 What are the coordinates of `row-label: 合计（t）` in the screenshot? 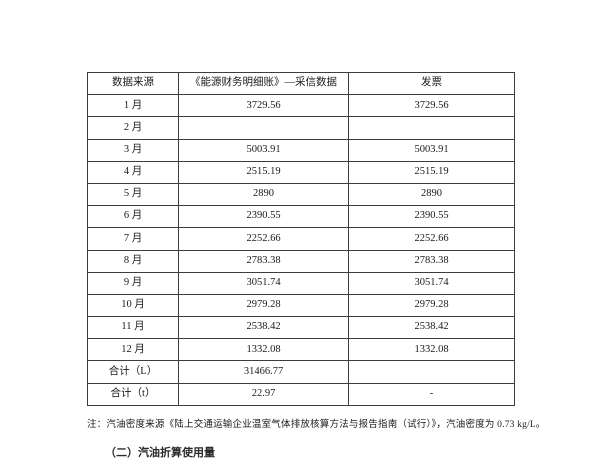 It's located at (133, 394).